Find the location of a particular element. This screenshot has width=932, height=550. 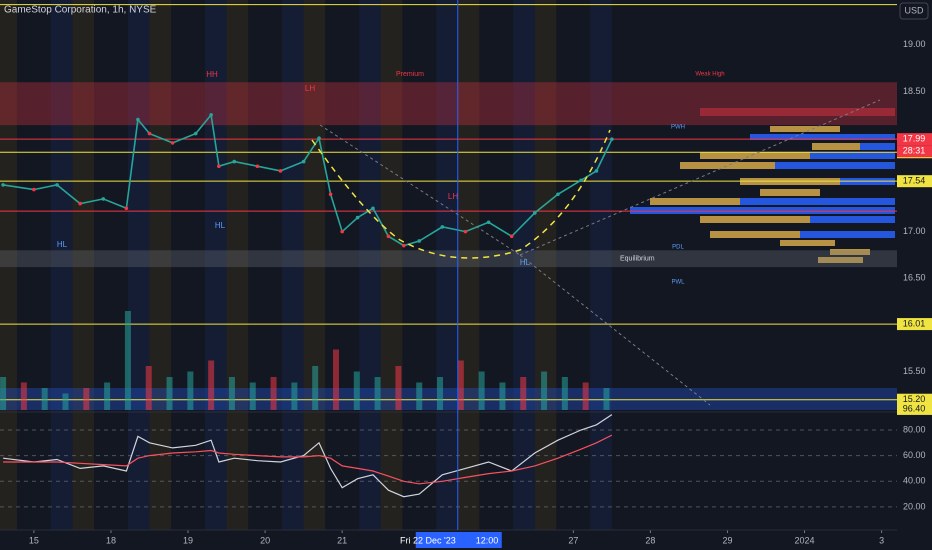

chart-title: GameStop Corporation, 1h, NYSE is located at coordinates (80, 10).